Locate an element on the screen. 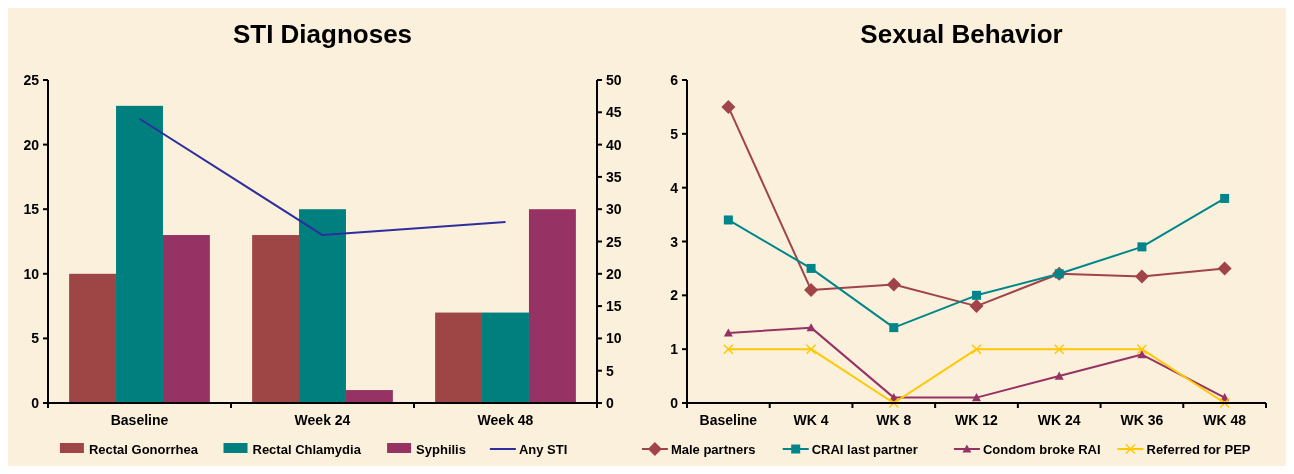 The image size is (1294, 474). legend-label: Syphilis is located at coordinates (441, 449).